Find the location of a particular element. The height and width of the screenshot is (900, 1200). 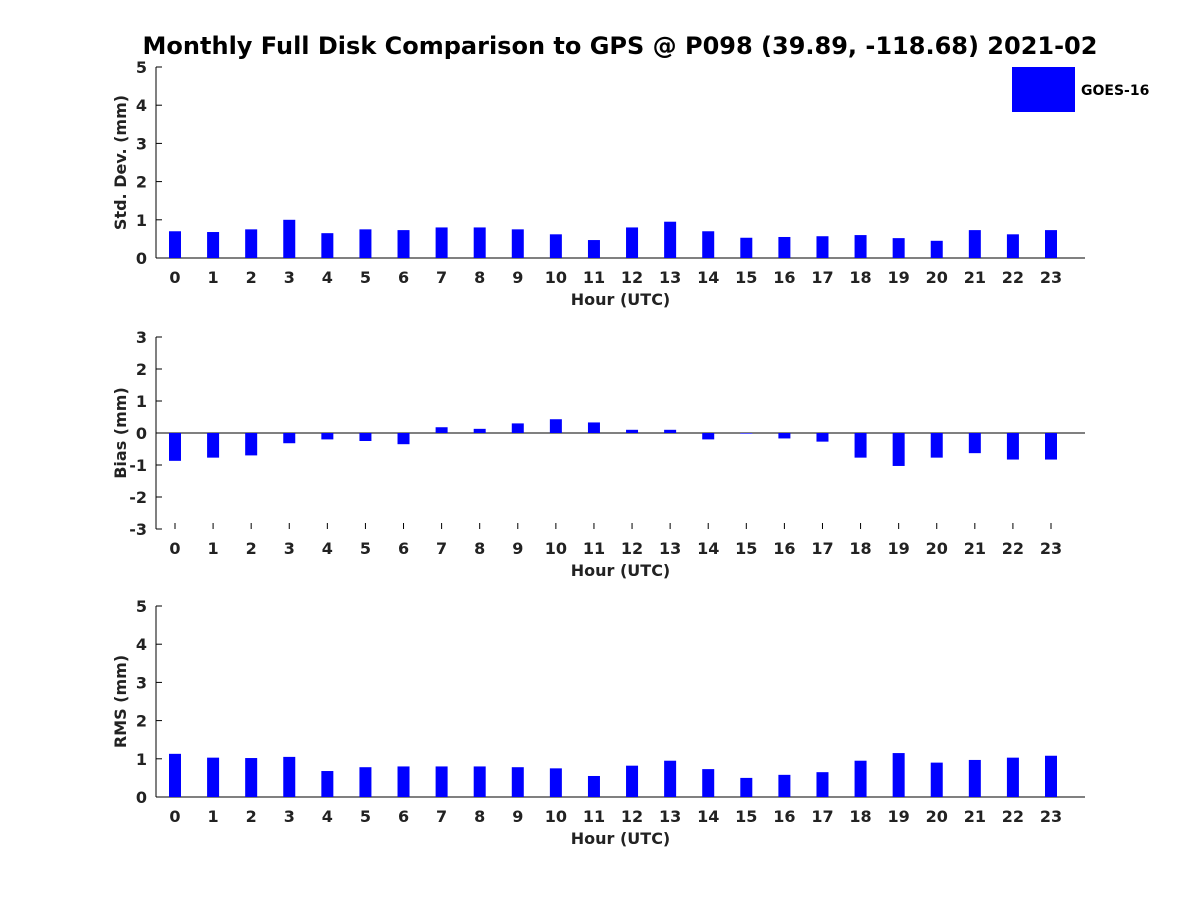

std-dev-x-tick-label: 2 is located at coordinates (251, 277).